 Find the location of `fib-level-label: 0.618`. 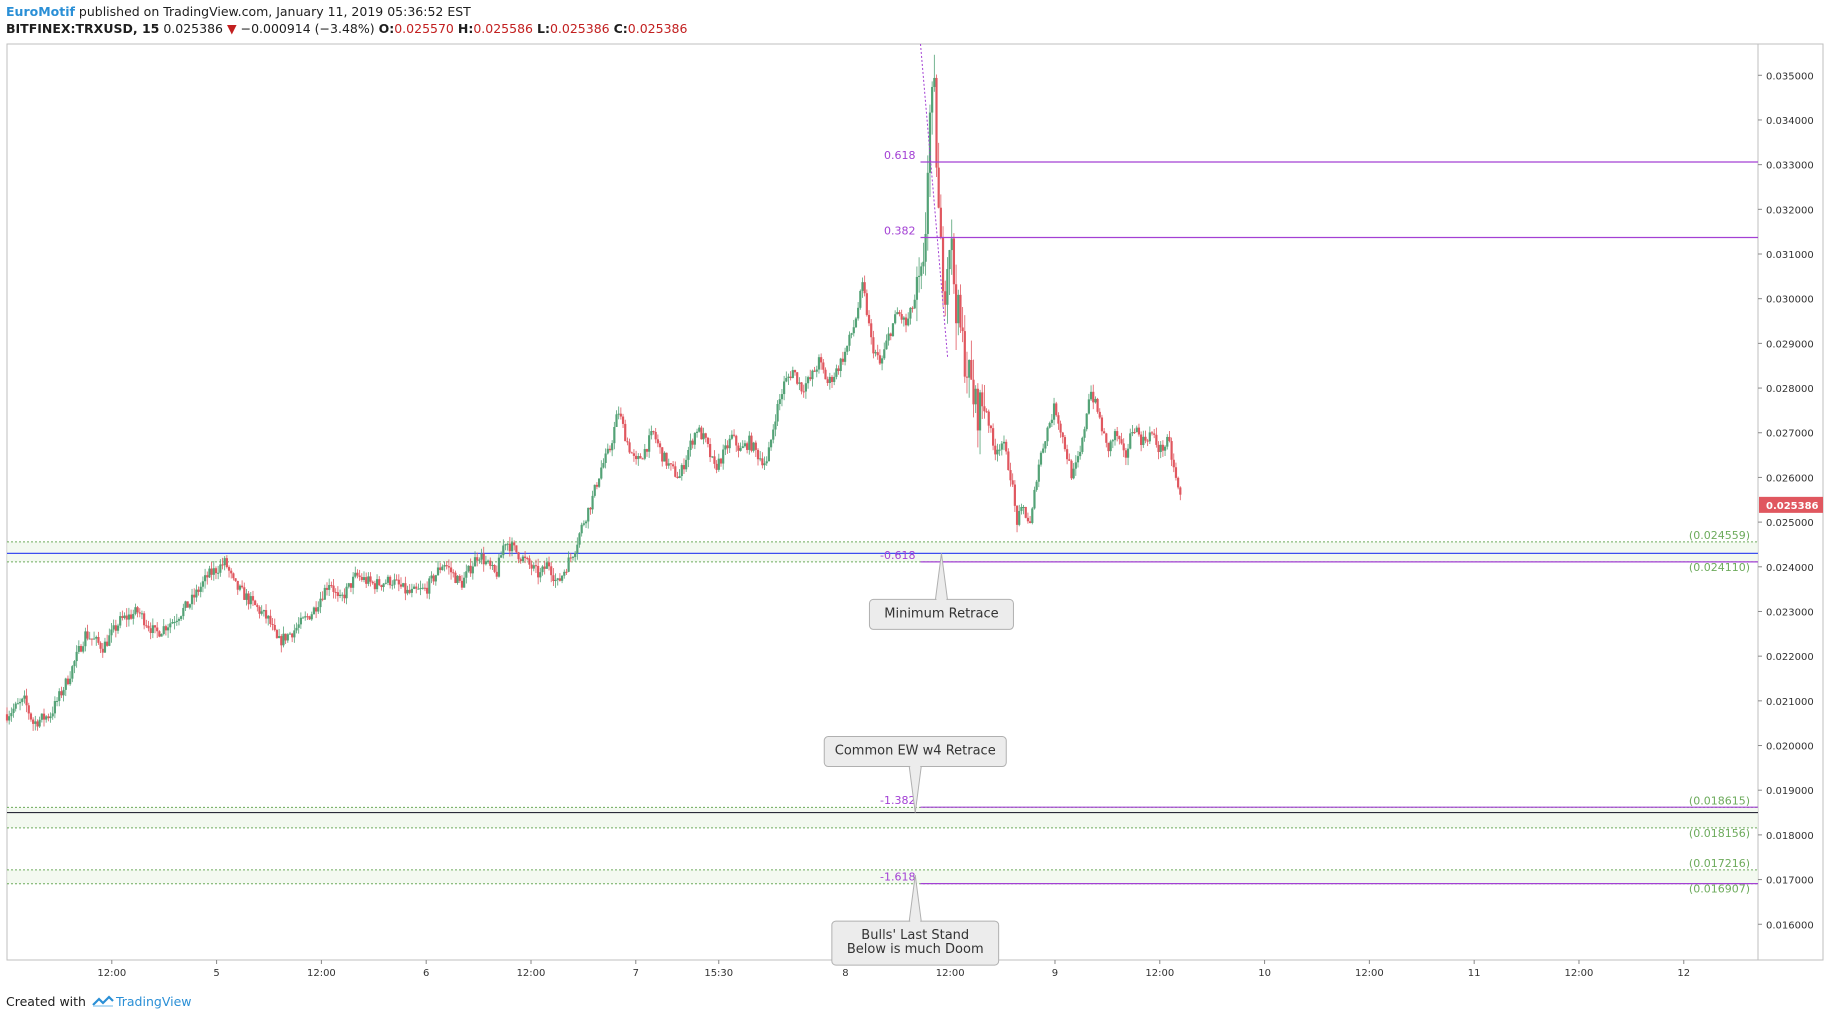

fib-level-label: 0.618 is located at coordinates (900, 155).